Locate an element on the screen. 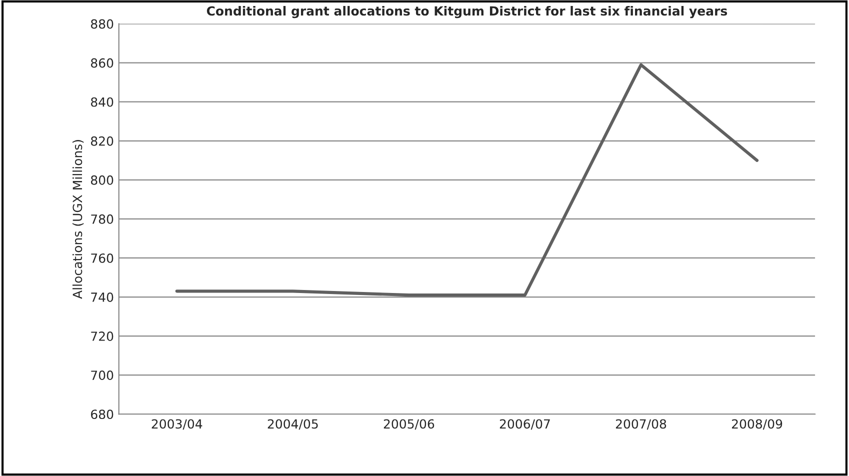  x-tick-label: 2003/04 is located at coordinates (177, 424).